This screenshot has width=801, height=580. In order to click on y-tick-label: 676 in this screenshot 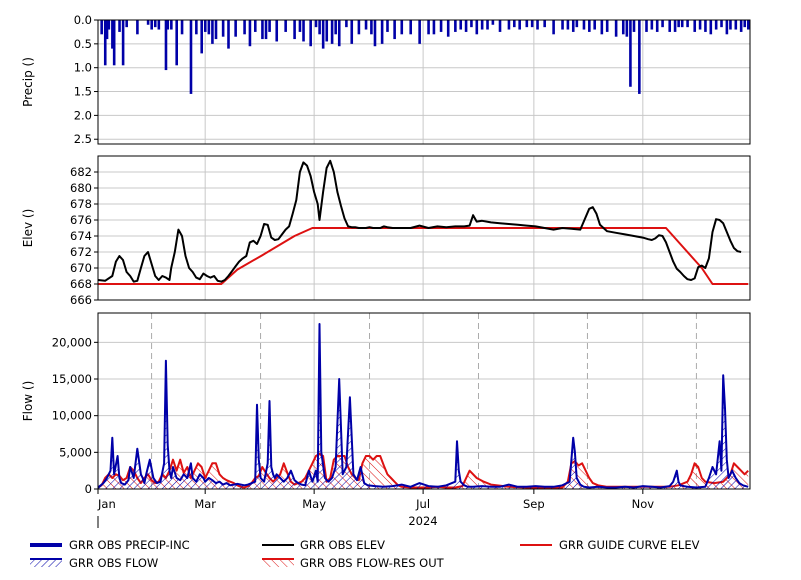, I will do `click(81, 220)`.